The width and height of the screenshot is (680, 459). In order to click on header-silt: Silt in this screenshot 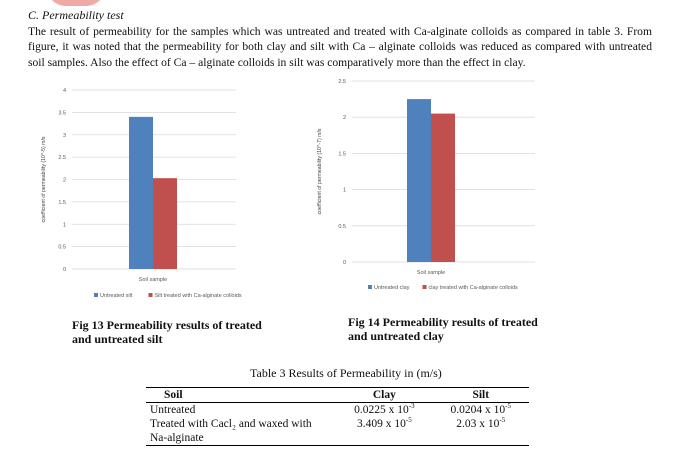, I will do `click(480, 395)`.